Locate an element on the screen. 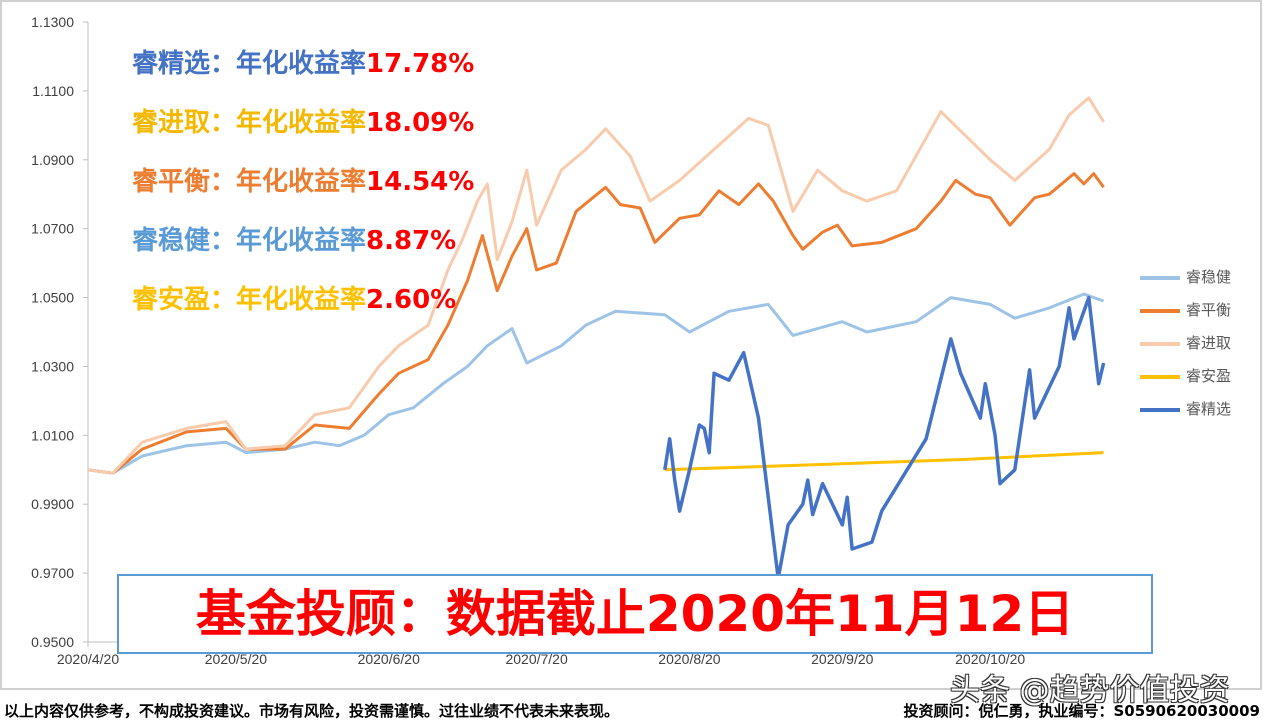 The height and width of the screenshot is (724, 1268). y-tick-label: 1.0500 is located at coordinates (52, 298).